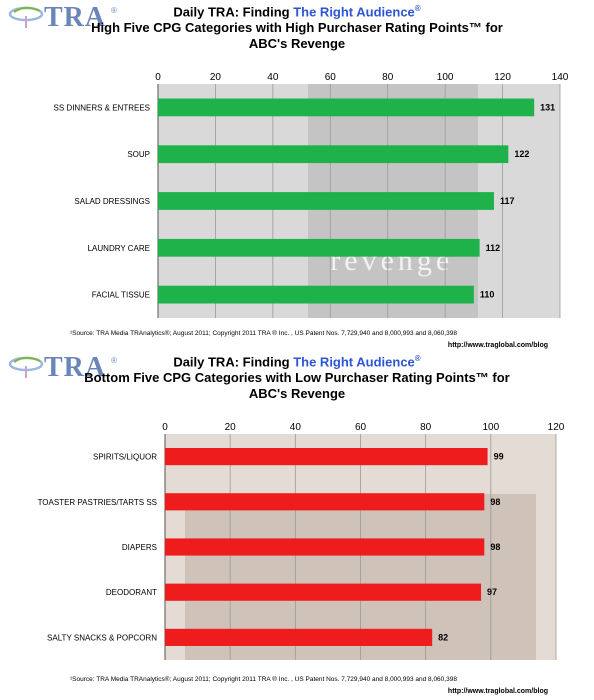  Describe the element at coordinates (131, 592) in the screenshot. I see `category-label: DEODORANT` at that location.